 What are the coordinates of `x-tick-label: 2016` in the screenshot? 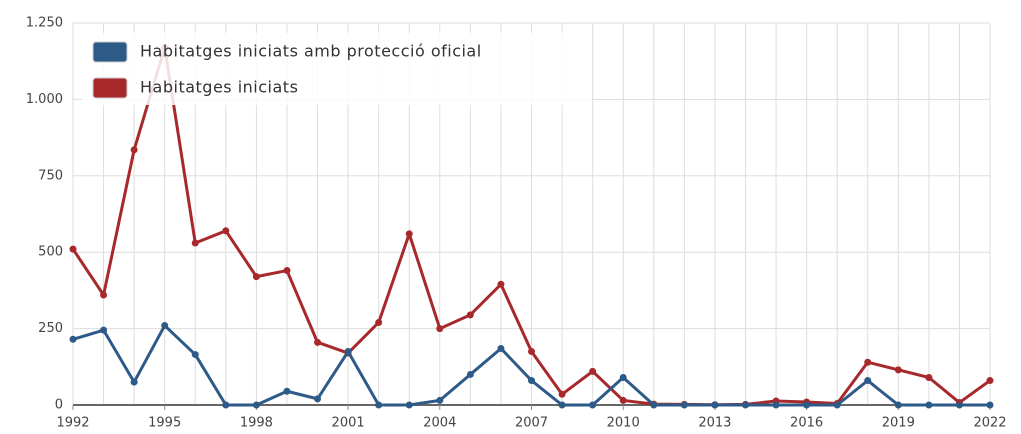 It's located at (806, 423).